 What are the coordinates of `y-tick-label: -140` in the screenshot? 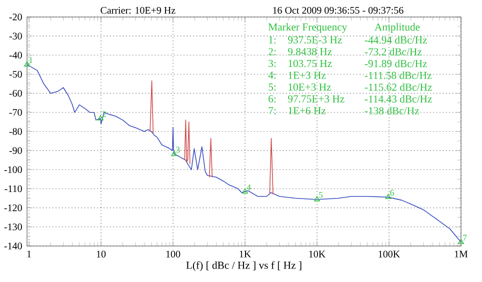 It's located at (13, 246).